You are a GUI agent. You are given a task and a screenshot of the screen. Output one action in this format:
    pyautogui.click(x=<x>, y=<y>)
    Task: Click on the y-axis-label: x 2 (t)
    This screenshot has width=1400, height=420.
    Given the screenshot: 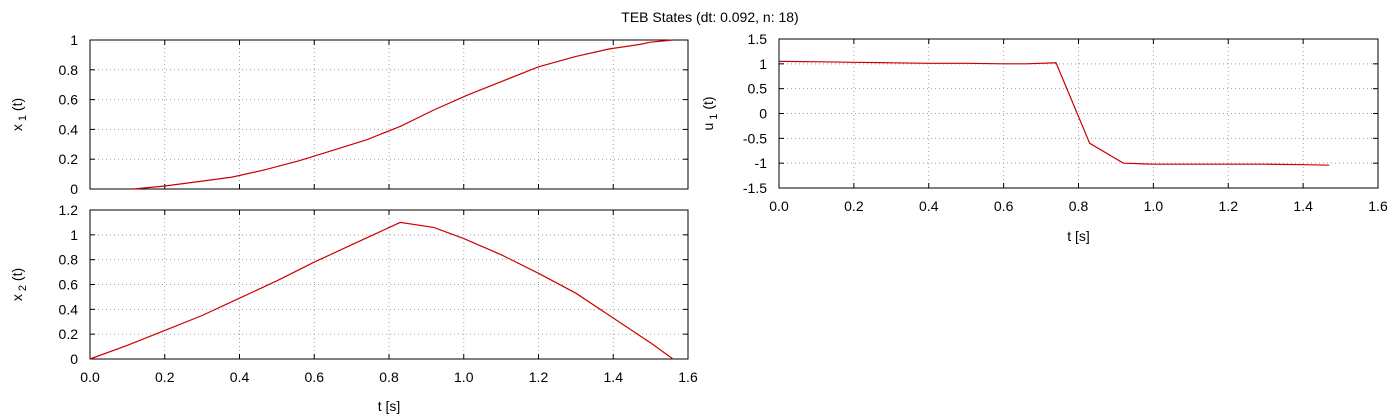 What is the action you would take?
    pyautogui.click(x=19, y=284)
    